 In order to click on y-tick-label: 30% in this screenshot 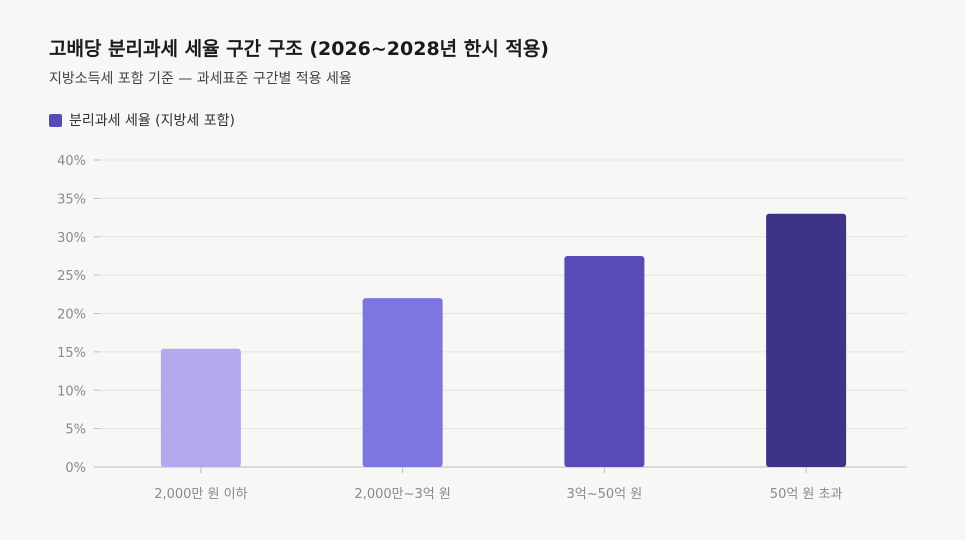, I will do `click(71, 238)`.